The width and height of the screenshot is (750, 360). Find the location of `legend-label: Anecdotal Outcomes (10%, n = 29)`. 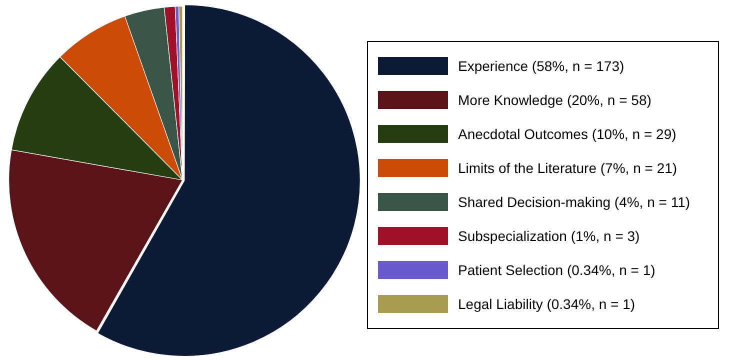

legend-label: Anecdotal Outcomes (10%, n = 29) is located at coordinates (567, 134).